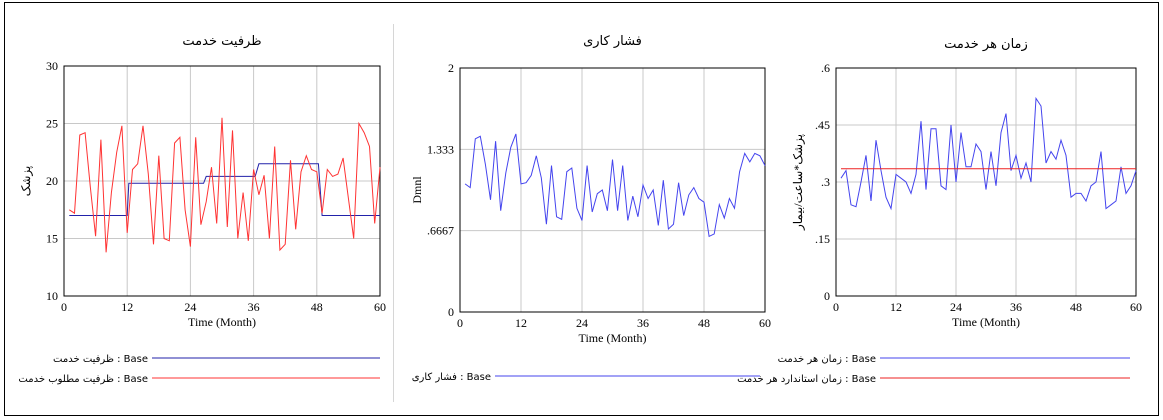 This screenshot has height=420, width=1163. What do you see at coordinates (393, 213) in the screenshot?
I see `panel-divider` at bounding box center [393, 213].